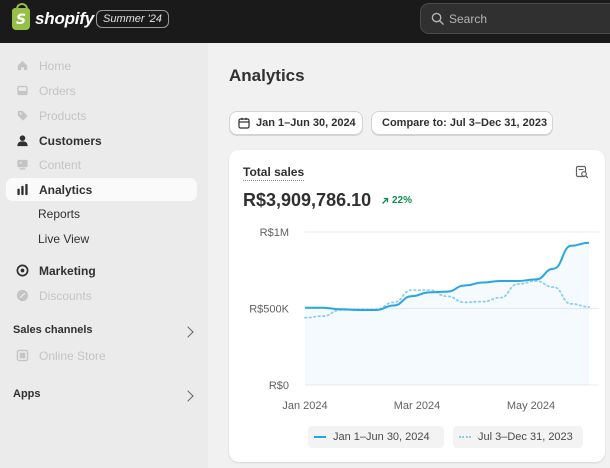 This screenshot has height=468, width=610. I want to click on delta-value: 22%, so click(402, 200).